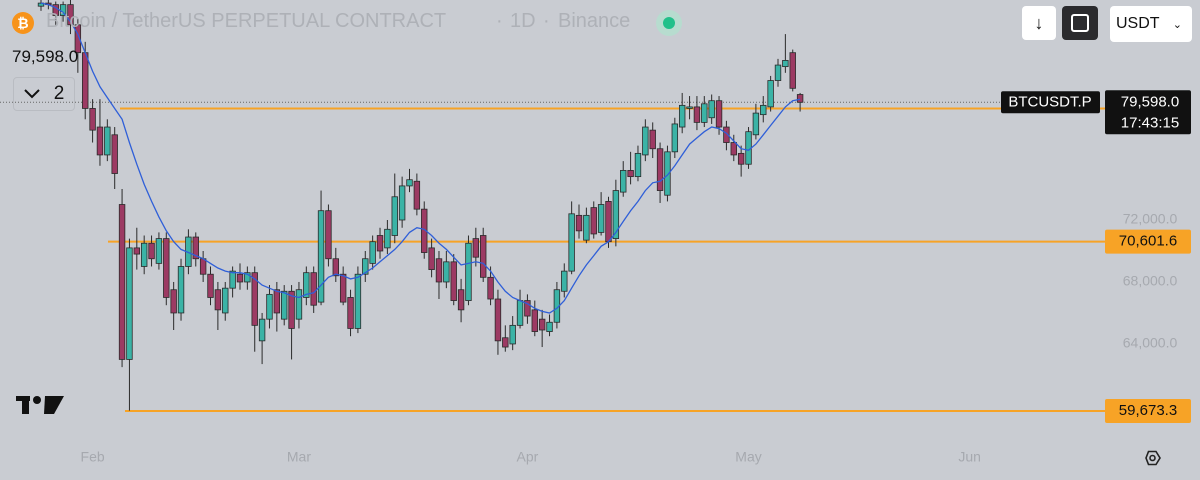 This screenshot has width=1200, height=480. I want to click on x-tick-label: Feb, so click(93, 457).